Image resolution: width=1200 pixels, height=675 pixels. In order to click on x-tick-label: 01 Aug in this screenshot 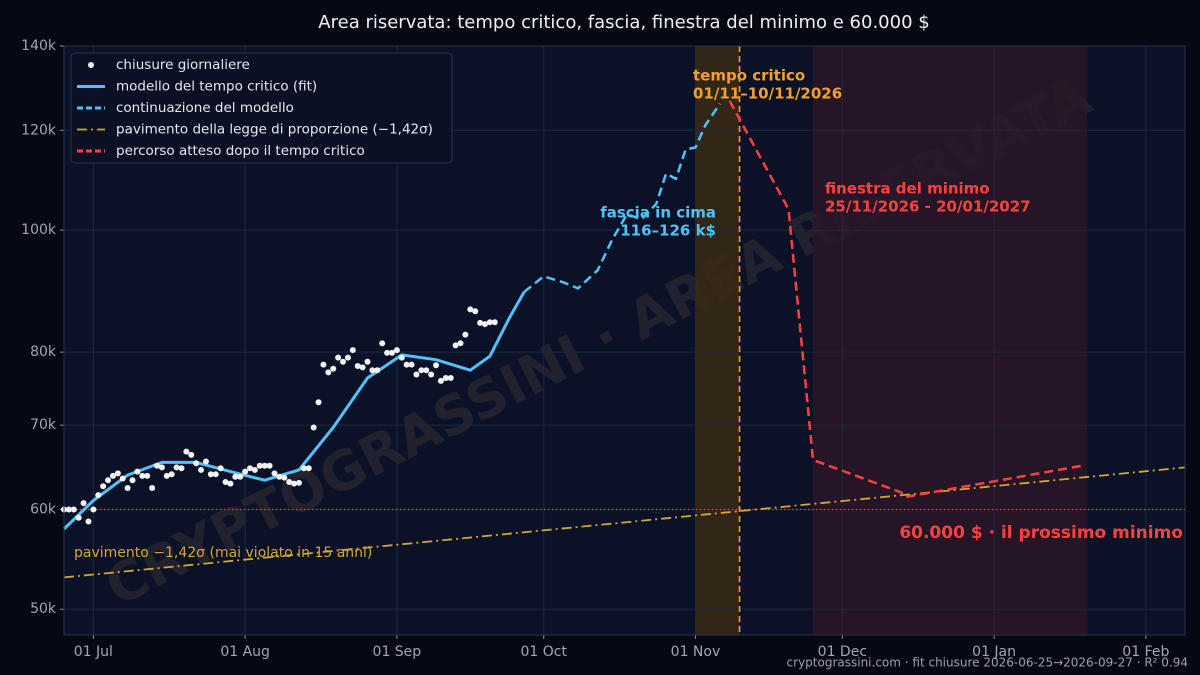, I will do `click(245, 652)`.